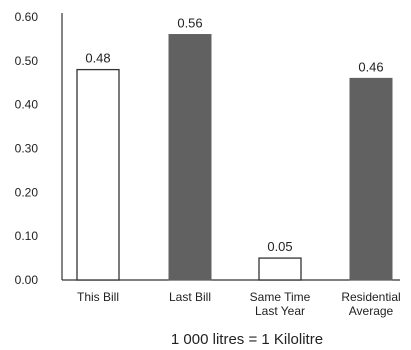 Image resolution: width=411 pixels, height=350 pixels. I want to click on y-tick-label: 0.30, so click(27, 149).